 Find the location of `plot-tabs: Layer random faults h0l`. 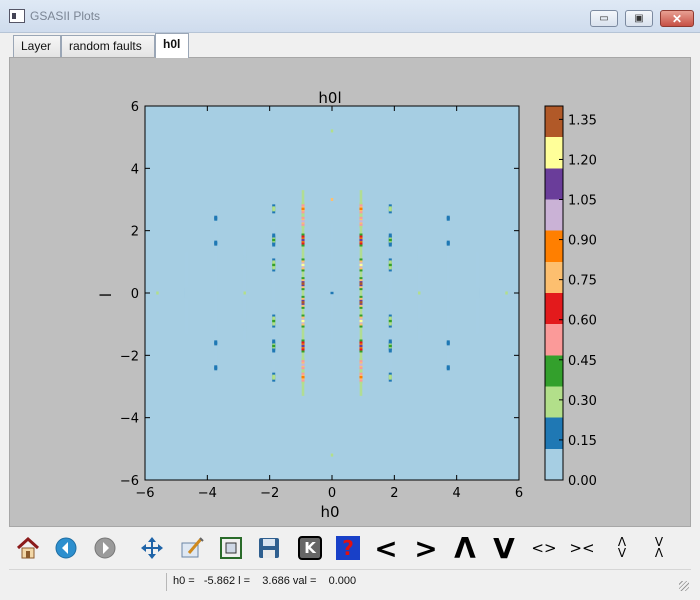

plot-tabs: Layer random faults h0l is located at coordinates (350, 45).